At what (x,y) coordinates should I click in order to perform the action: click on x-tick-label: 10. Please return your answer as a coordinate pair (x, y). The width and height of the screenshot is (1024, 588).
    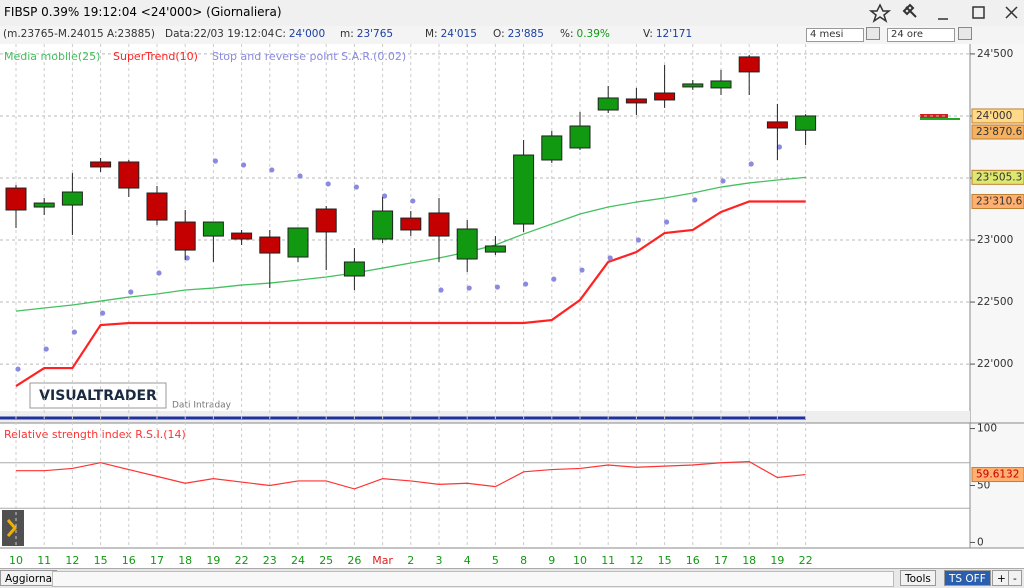
    Looking at the image, I should click on (16, 560).